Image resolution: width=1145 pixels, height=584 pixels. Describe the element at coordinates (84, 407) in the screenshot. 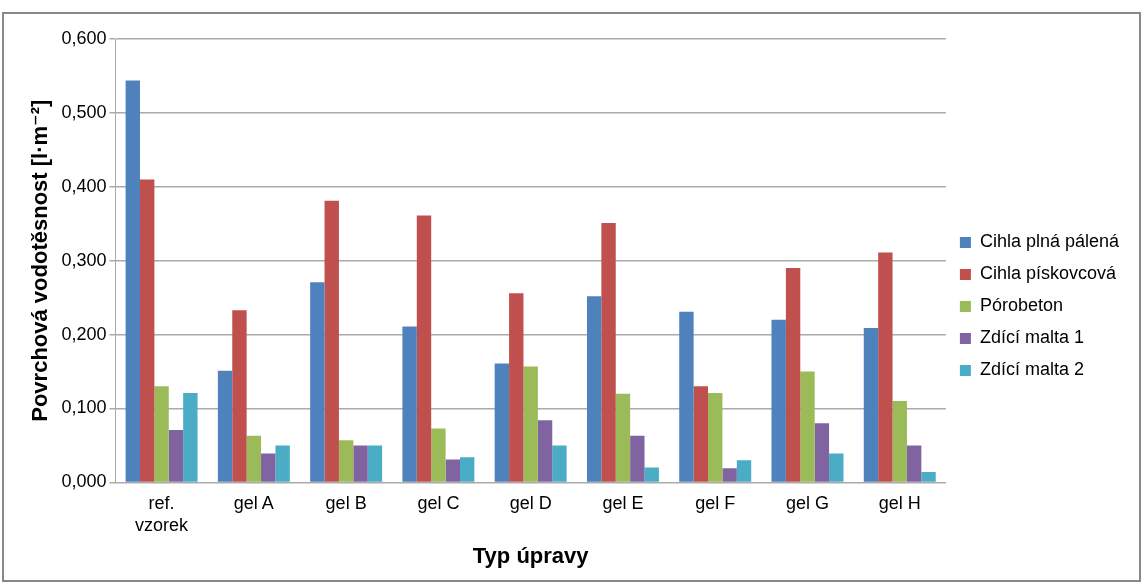

I see `y-tick-label: 0,100` at that location.